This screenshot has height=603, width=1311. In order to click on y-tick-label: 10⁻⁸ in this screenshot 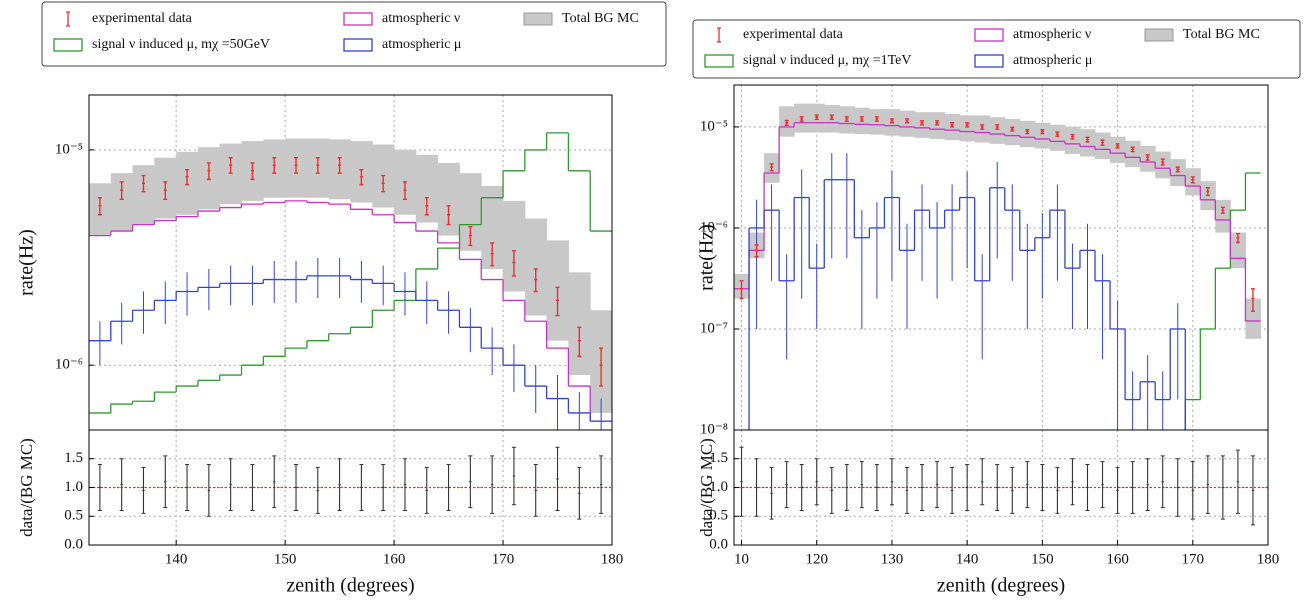, I will do `click(714, 429)`.